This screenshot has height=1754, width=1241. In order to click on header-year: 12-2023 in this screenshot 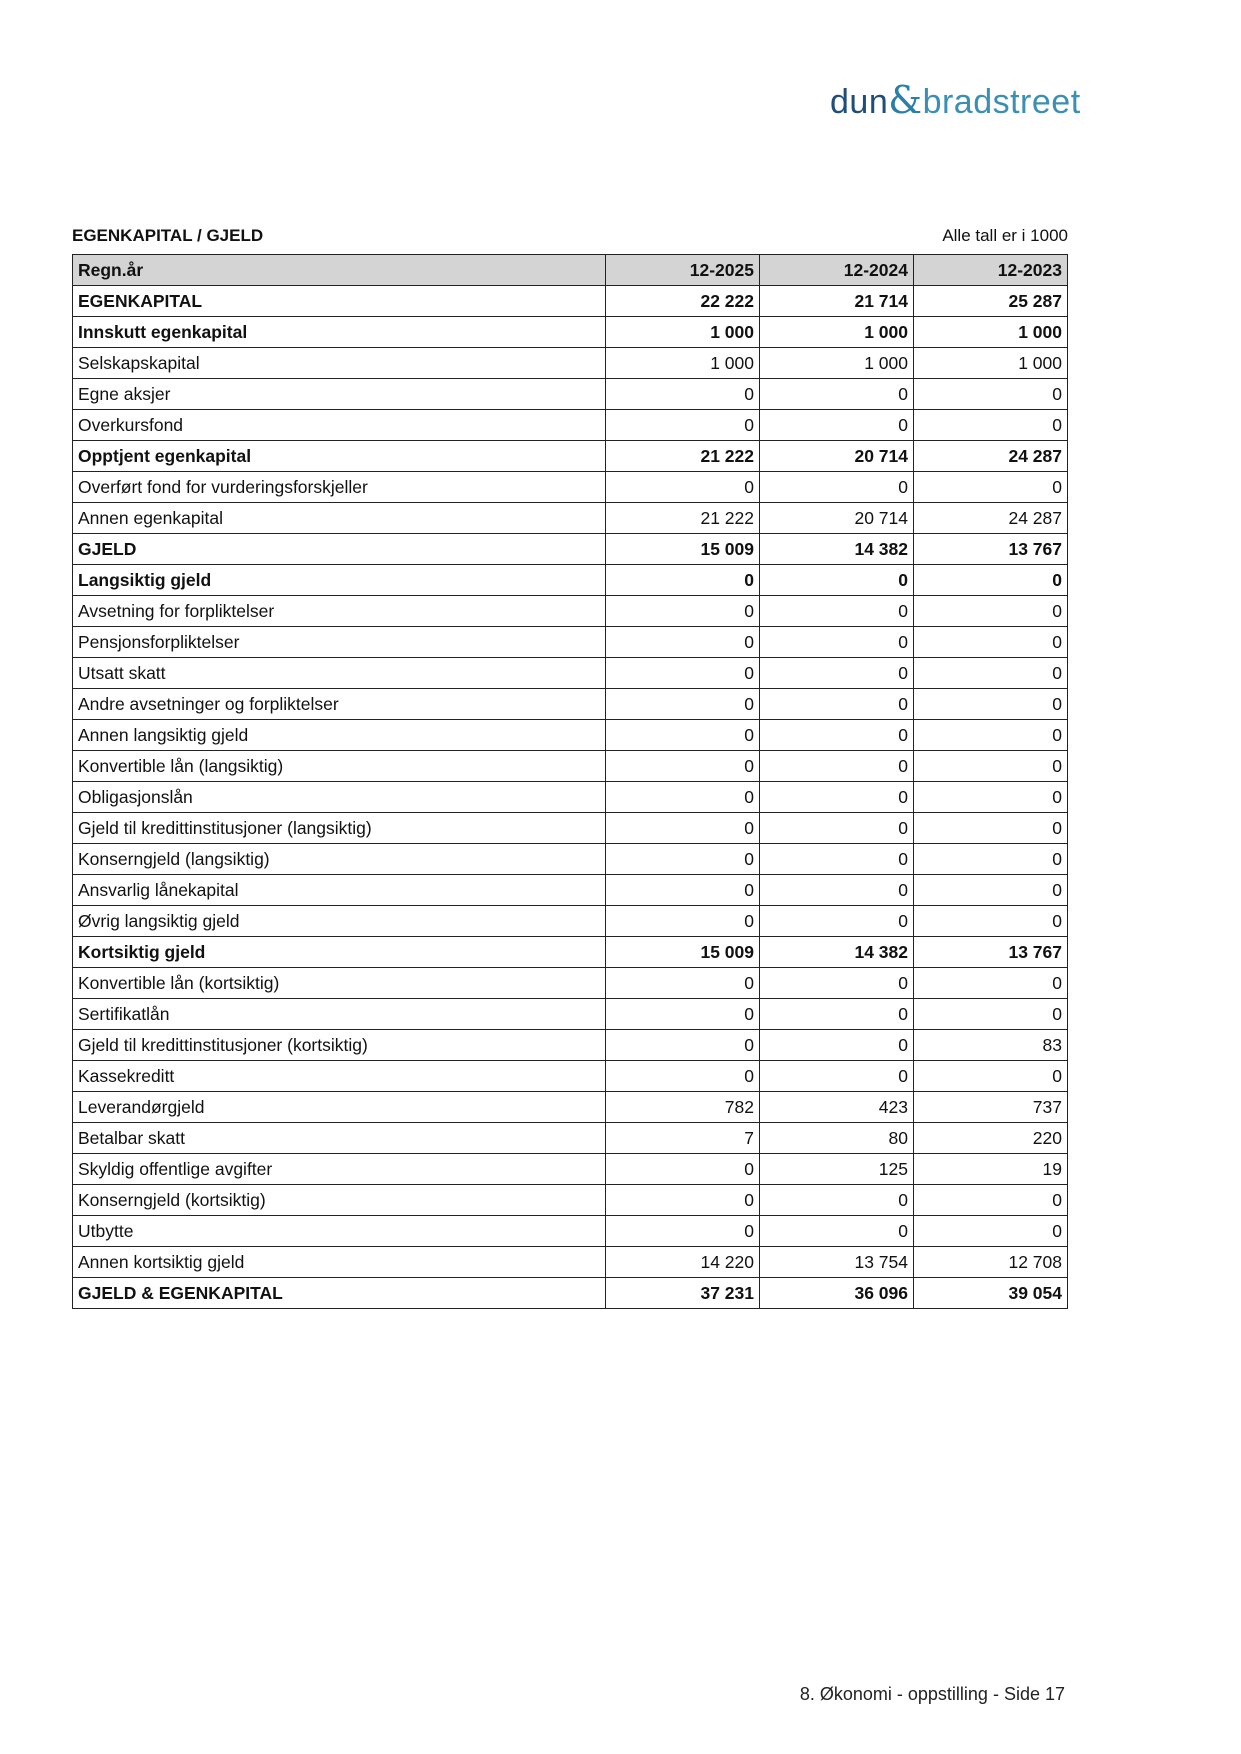, I will do `click(990, 270)`.